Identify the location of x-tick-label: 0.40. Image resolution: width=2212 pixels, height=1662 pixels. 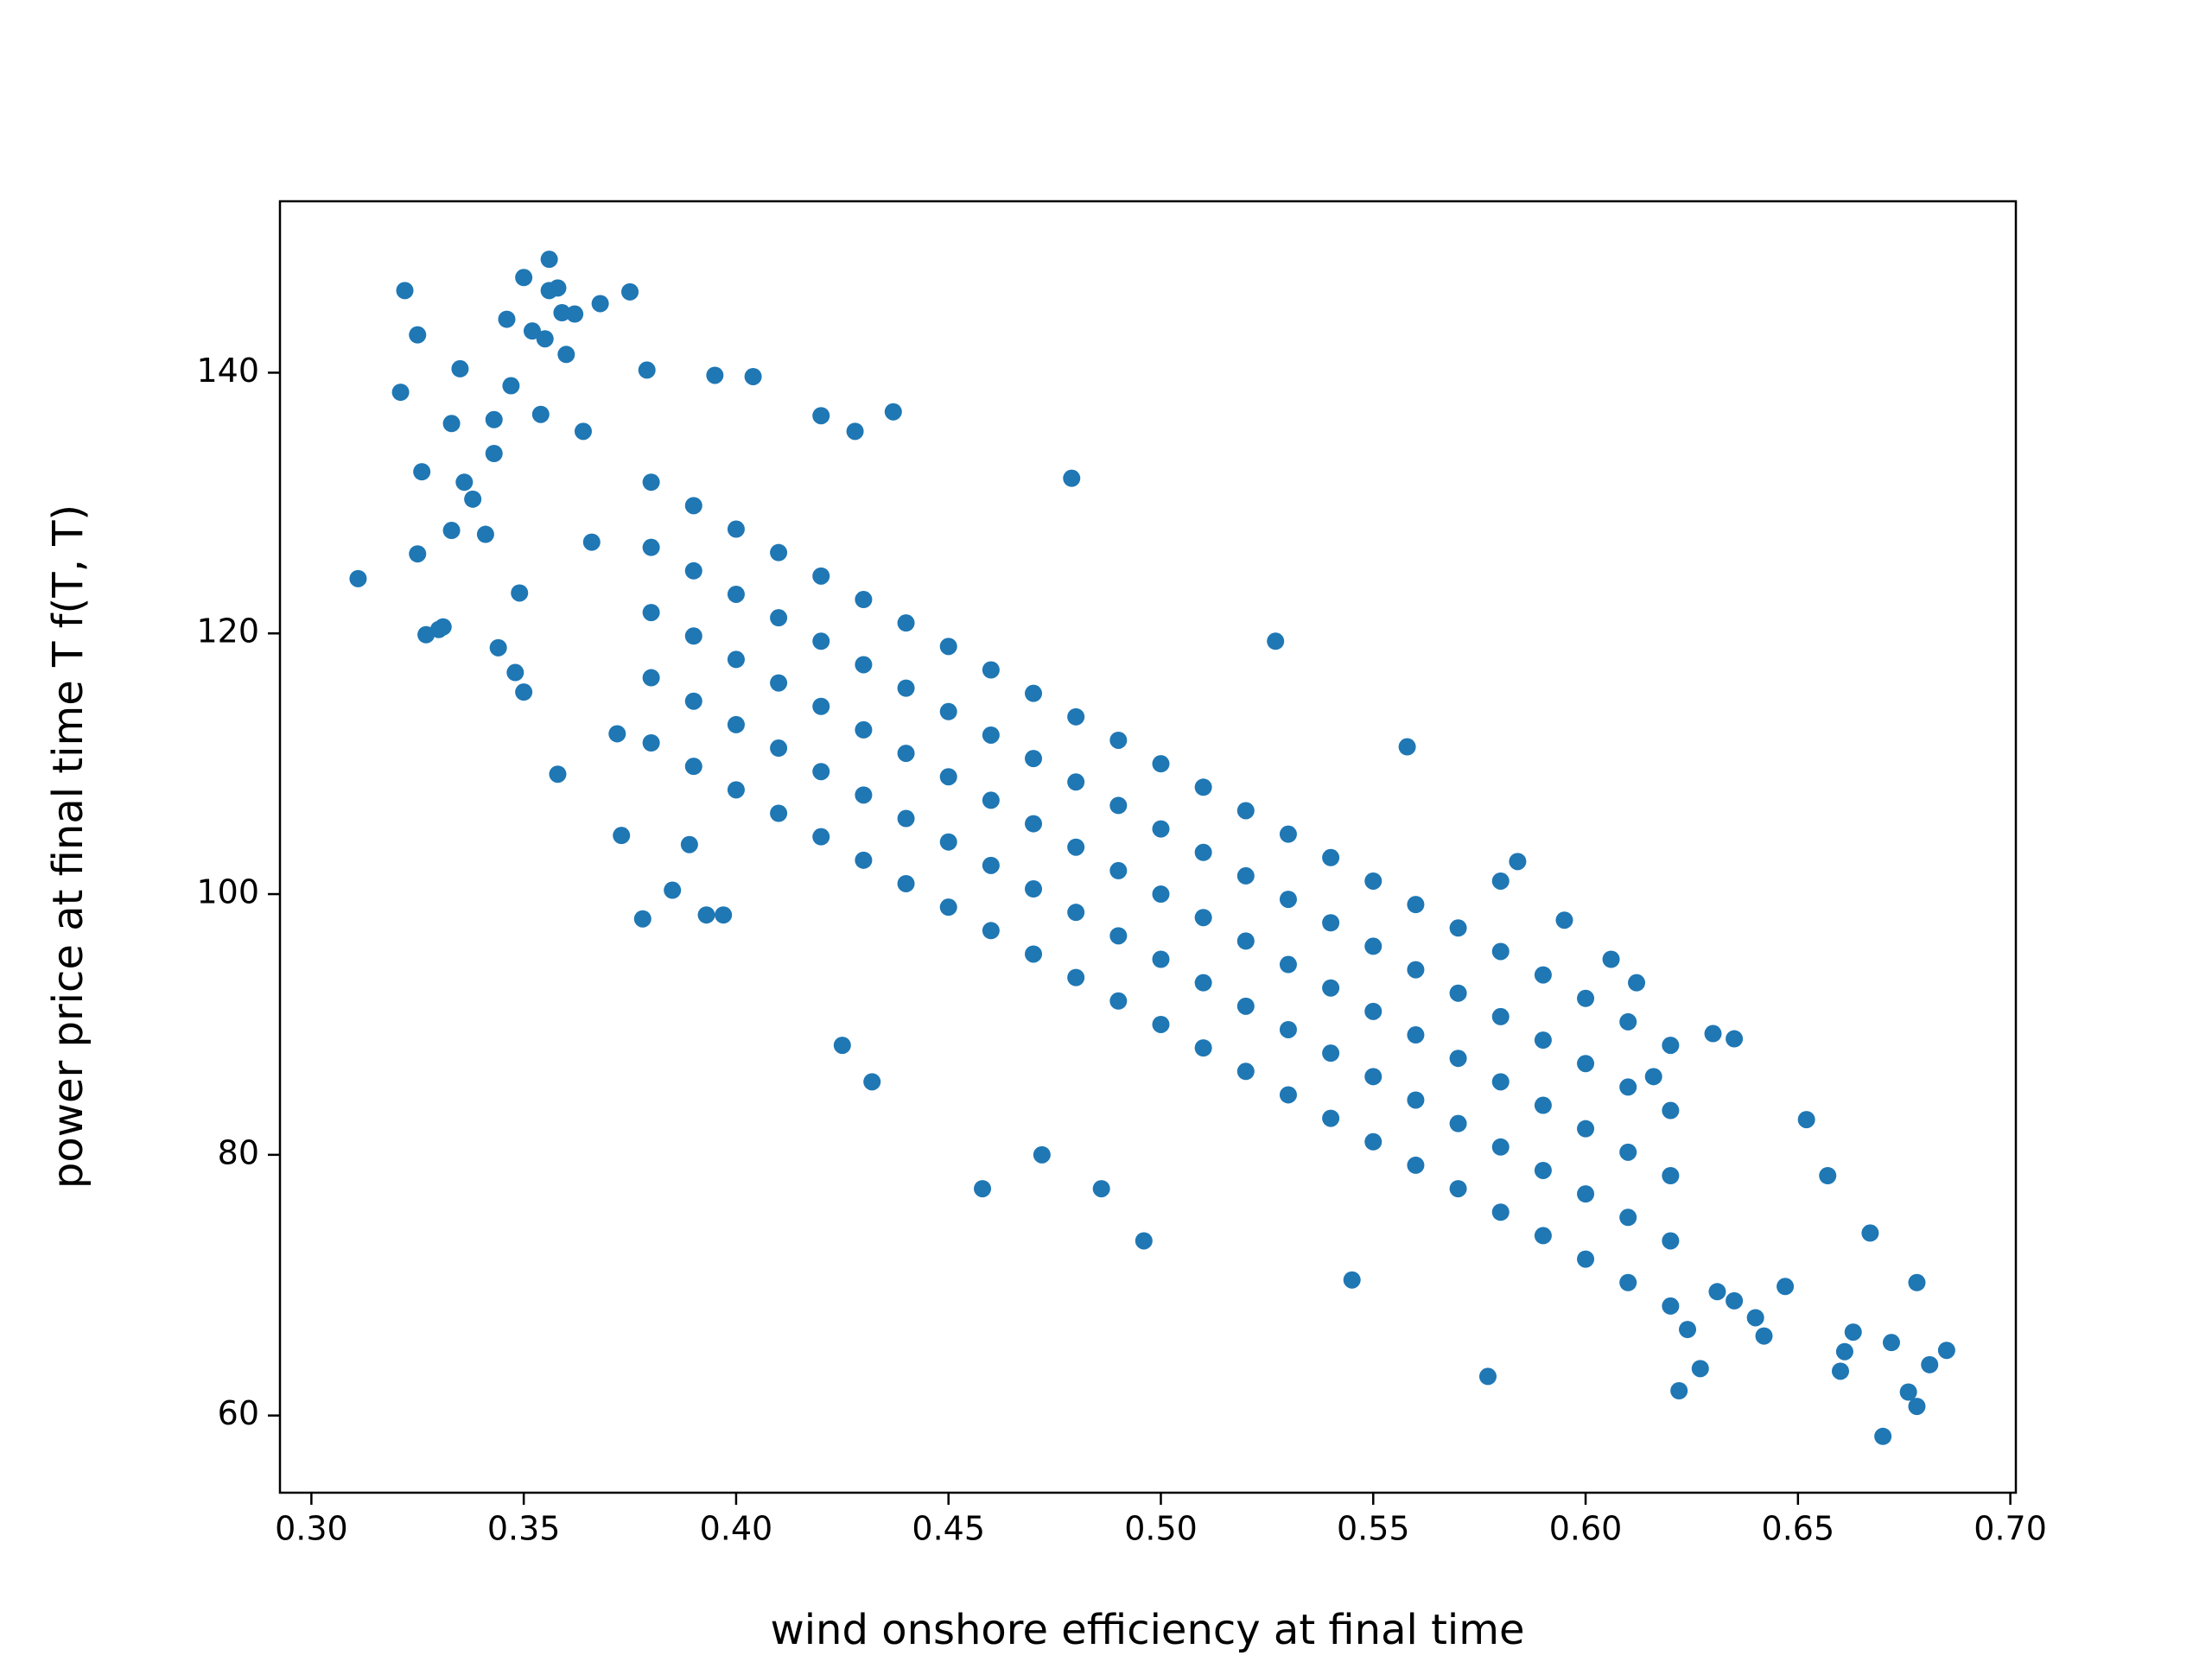
(736, 1529).